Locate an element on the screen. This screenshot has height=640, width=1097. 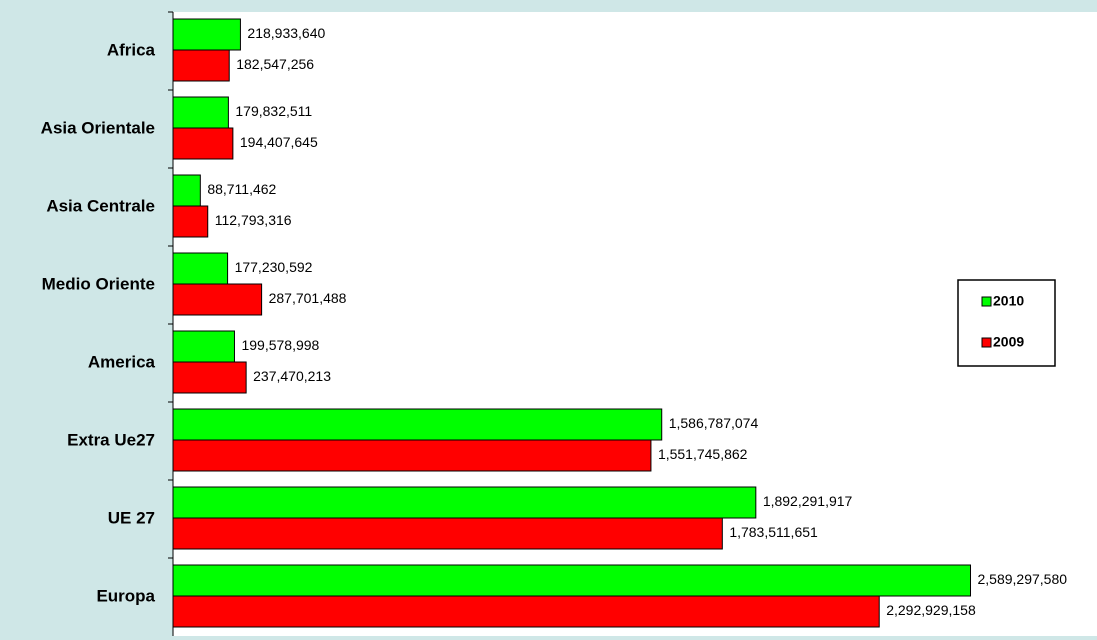
y-tick-label: America is located at coordinates (122, 361).